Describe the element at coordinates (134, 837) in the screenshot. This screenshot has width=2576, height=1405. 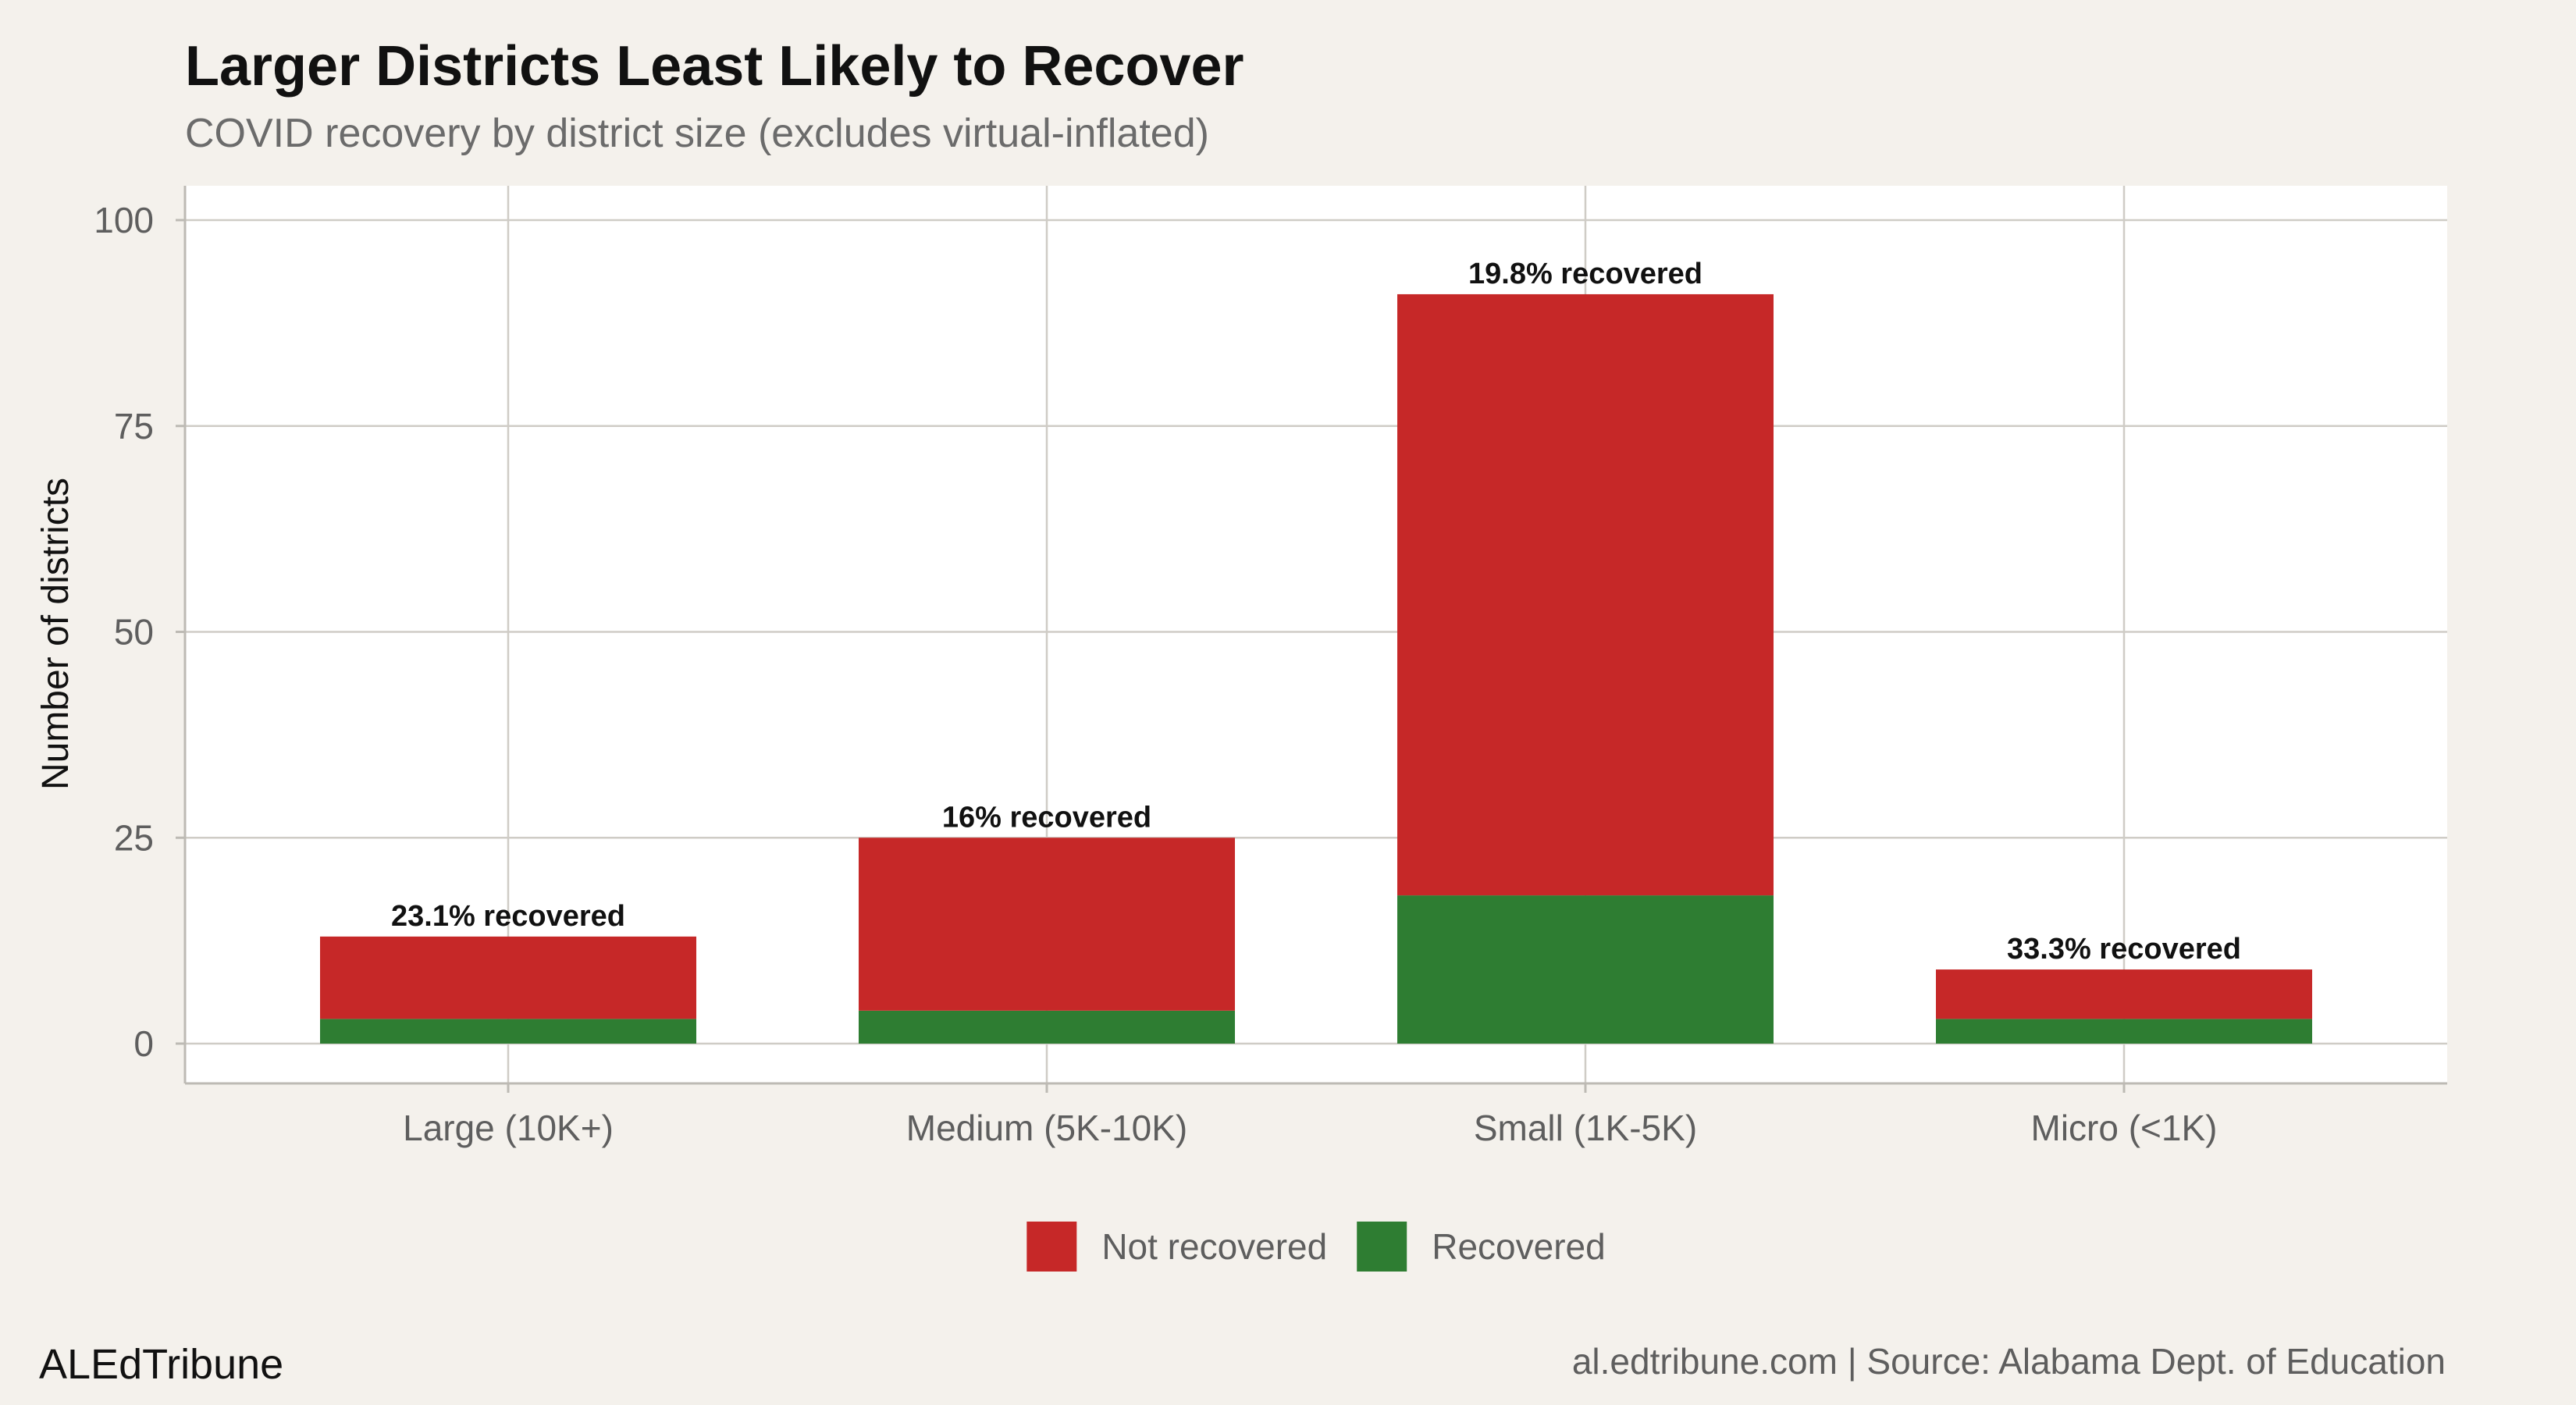
I see `y-tick-label: 25` at that location.